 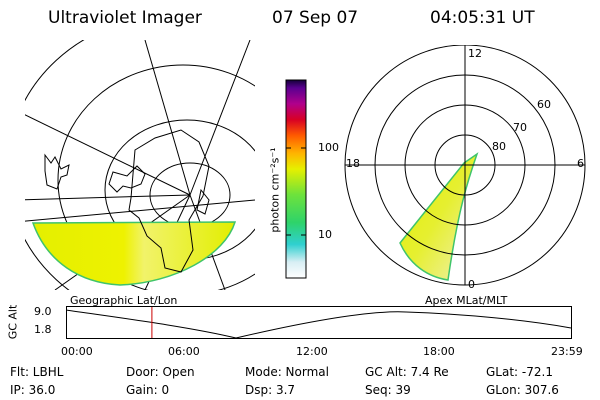 I want to click on time-tick-4: 23:59, so click(x=567, y=351).